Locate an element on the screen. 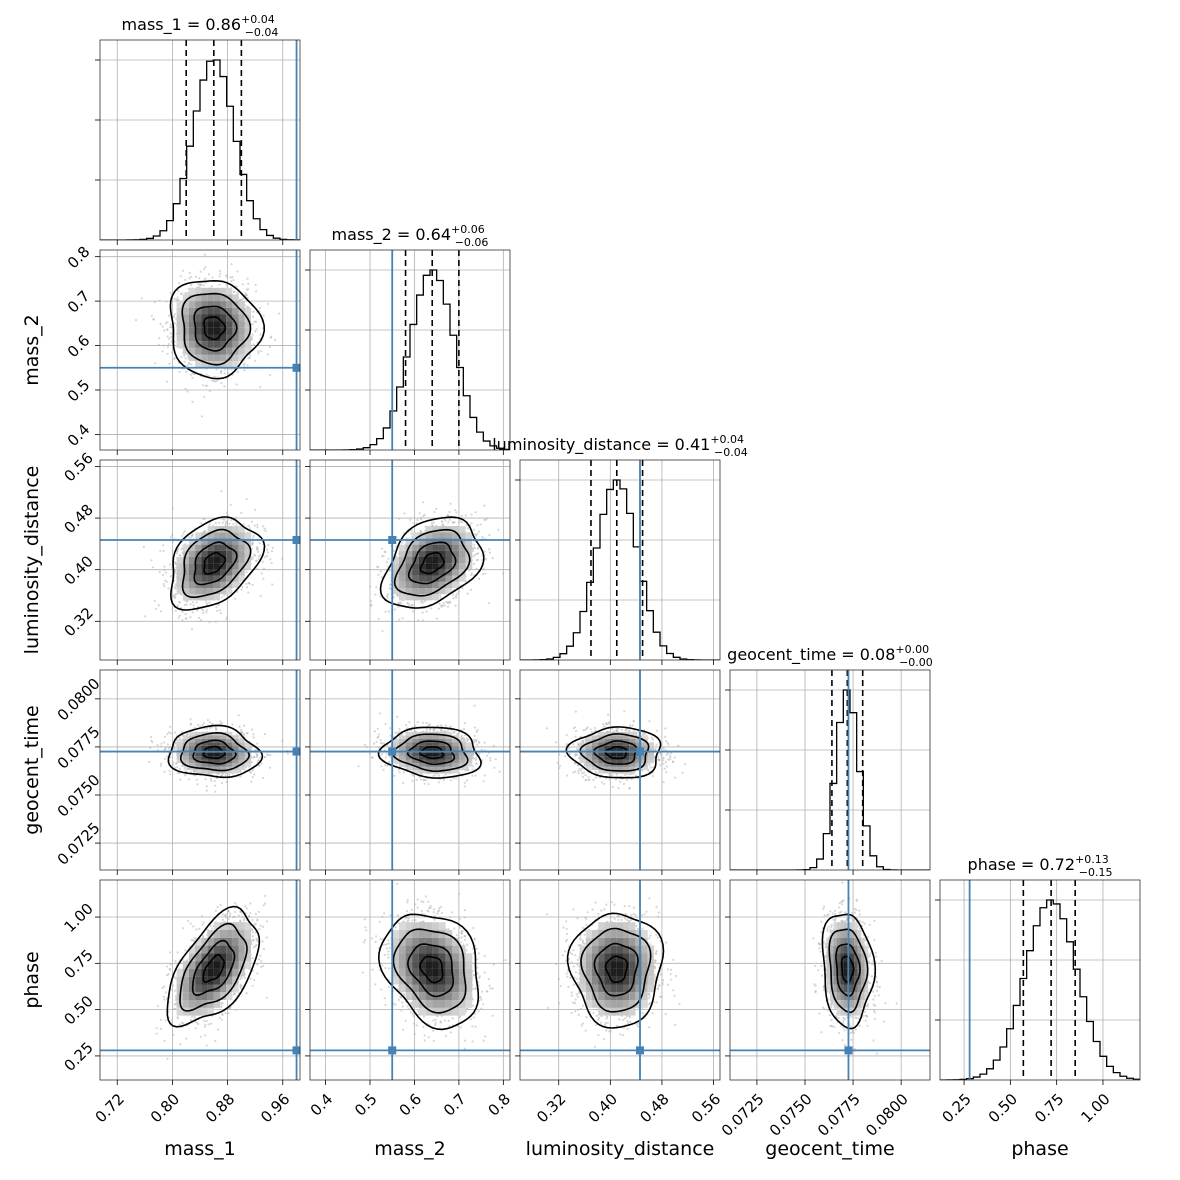  y-tick-label: 0.32 is located at coordinates (79, 622).